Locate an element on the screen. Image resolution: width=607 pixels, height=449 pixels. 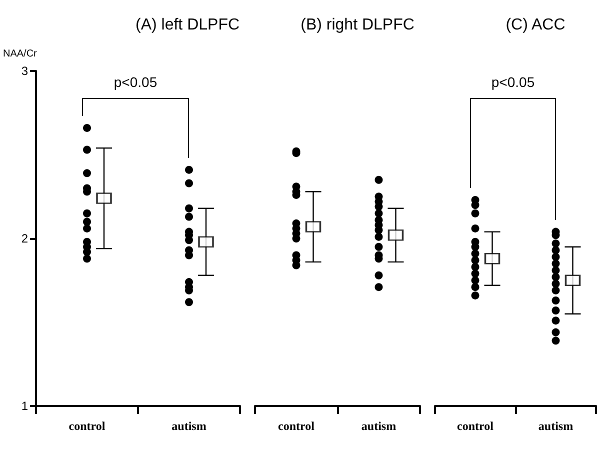
chart-title: (B) right DLPFC is located at coordinates (357, 25).